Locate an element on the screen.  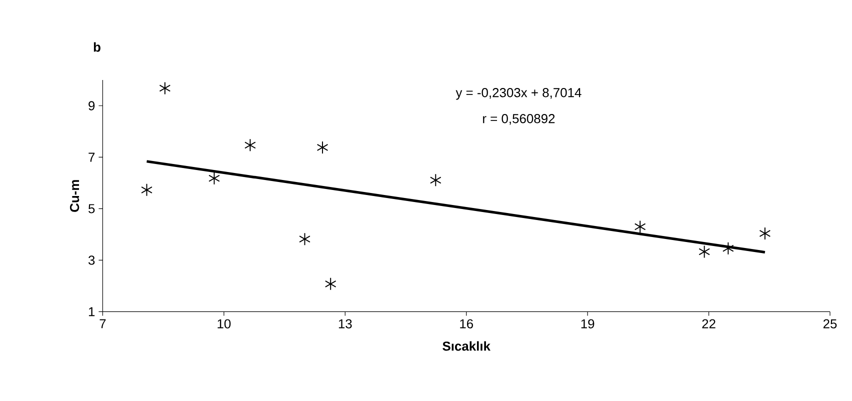
x-tick-label: 13 is located at coordinates (345, 323).